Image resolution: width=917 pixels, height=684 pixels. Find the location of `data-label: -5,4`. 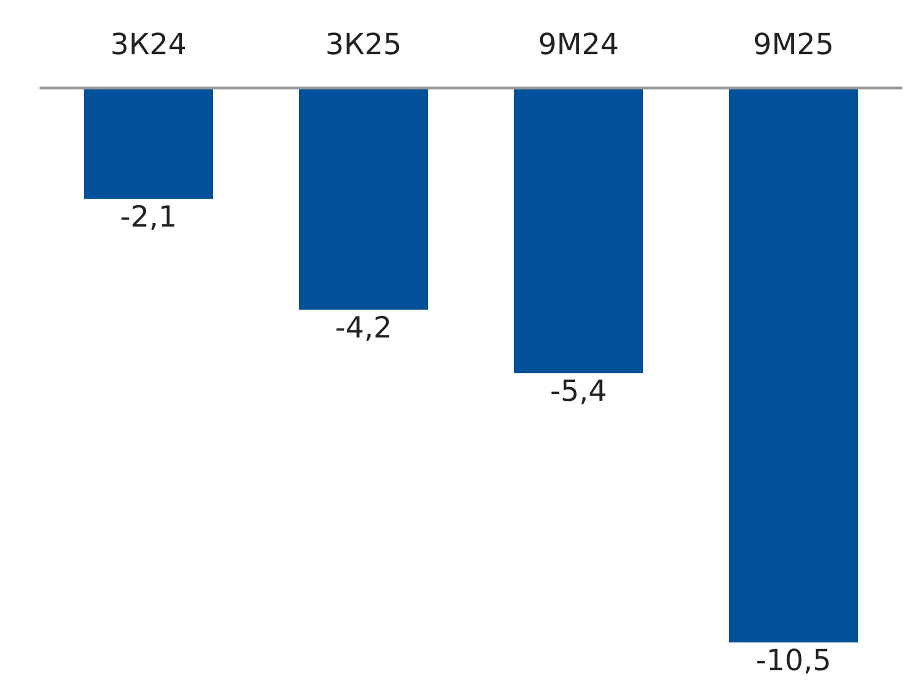

data-label: -5,4 is located at coordinates (578, 392).